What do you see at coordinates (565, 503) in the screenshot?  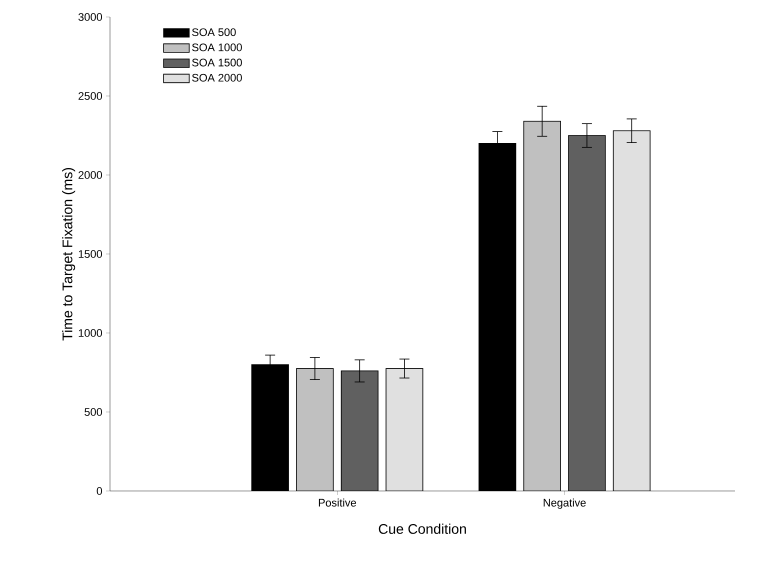 I see `x-tick-label: Negative` at bounding box center [565, 503].